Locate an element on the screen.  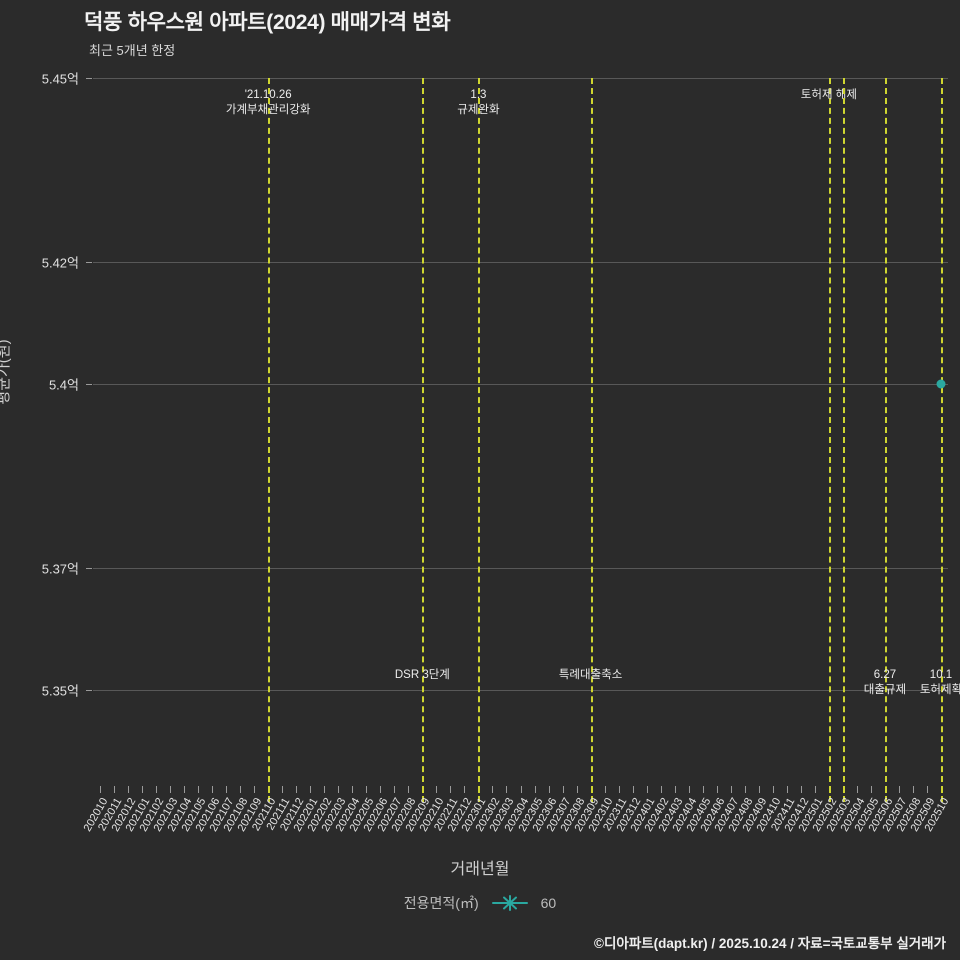
event-label-ev5: 토허제 해제 is located at coordinates (829, 95).